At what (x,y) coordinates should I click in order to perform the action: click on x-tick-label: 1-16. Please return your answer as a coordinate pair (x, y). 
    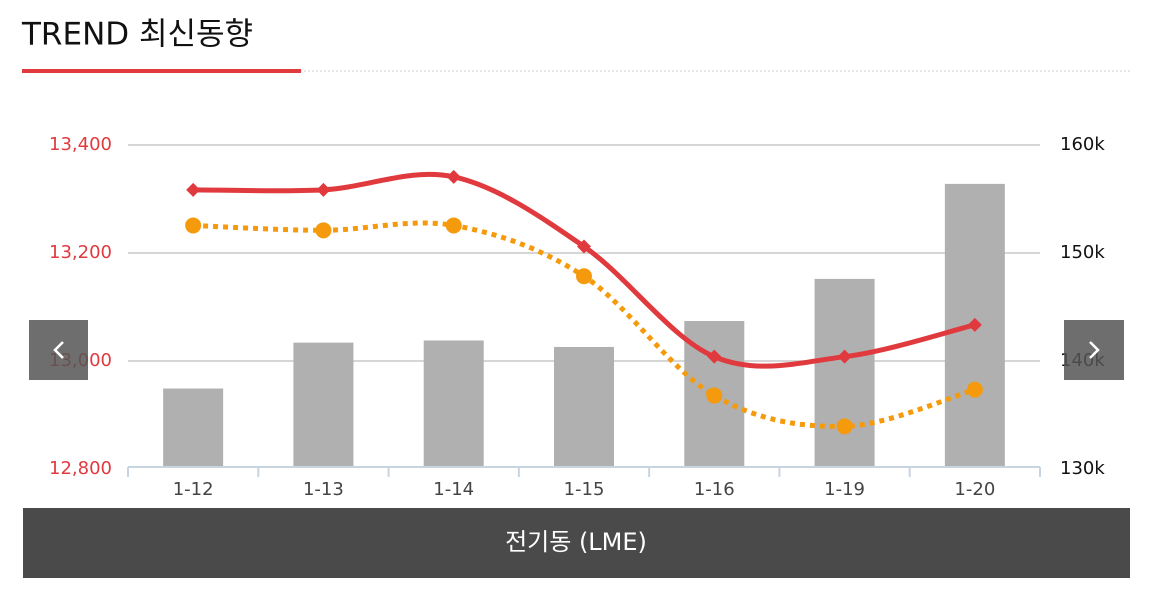
    Looking at the image, I should click on (714, 489).